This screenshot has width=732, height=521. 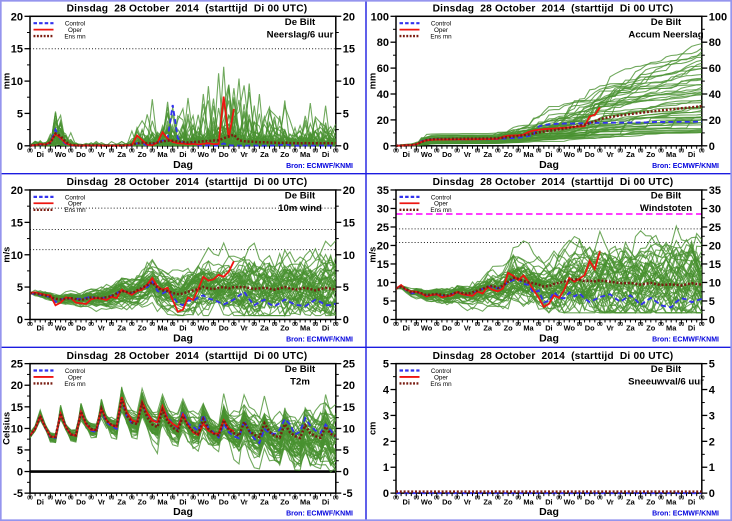 What do you see at coordinates (712, 442) in the screenshot?
I see `svg-text: 2` at bounding box center [712, 442].